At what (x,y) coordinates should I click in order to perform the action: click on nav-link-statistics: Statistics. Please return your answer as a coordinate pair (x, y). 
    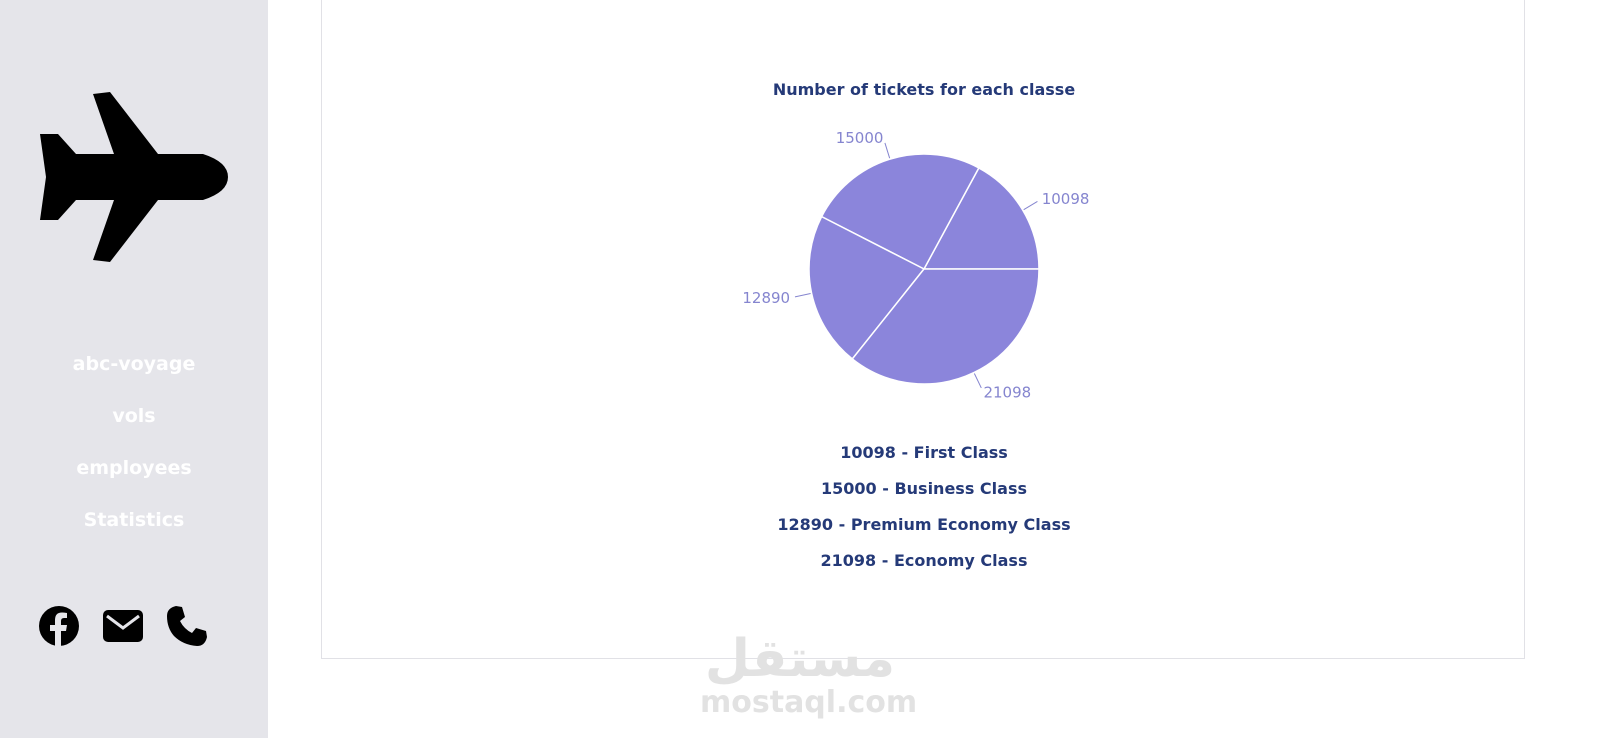
    Looking at the image, I should click on (134, 520).